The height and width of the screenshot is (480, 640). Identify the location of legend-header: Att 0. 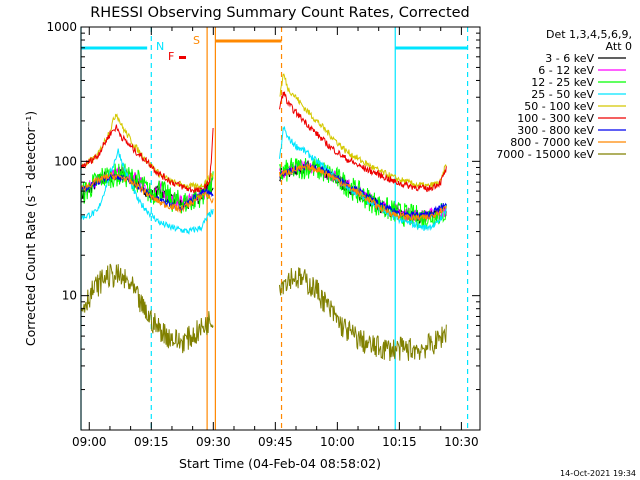
(619, 46).